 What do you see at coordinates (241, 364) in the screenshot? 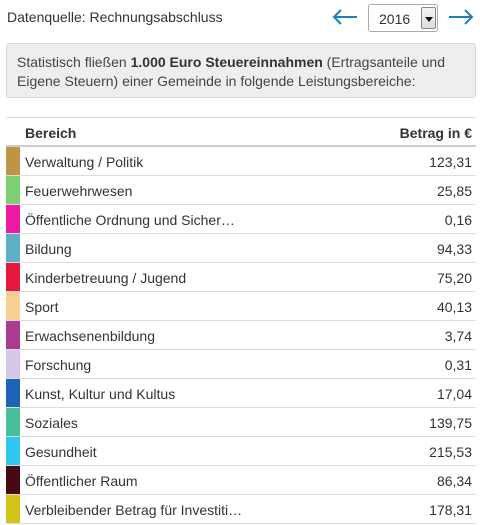
I see `table-row: Forschung 0,31` at bounding box center [241, 364].